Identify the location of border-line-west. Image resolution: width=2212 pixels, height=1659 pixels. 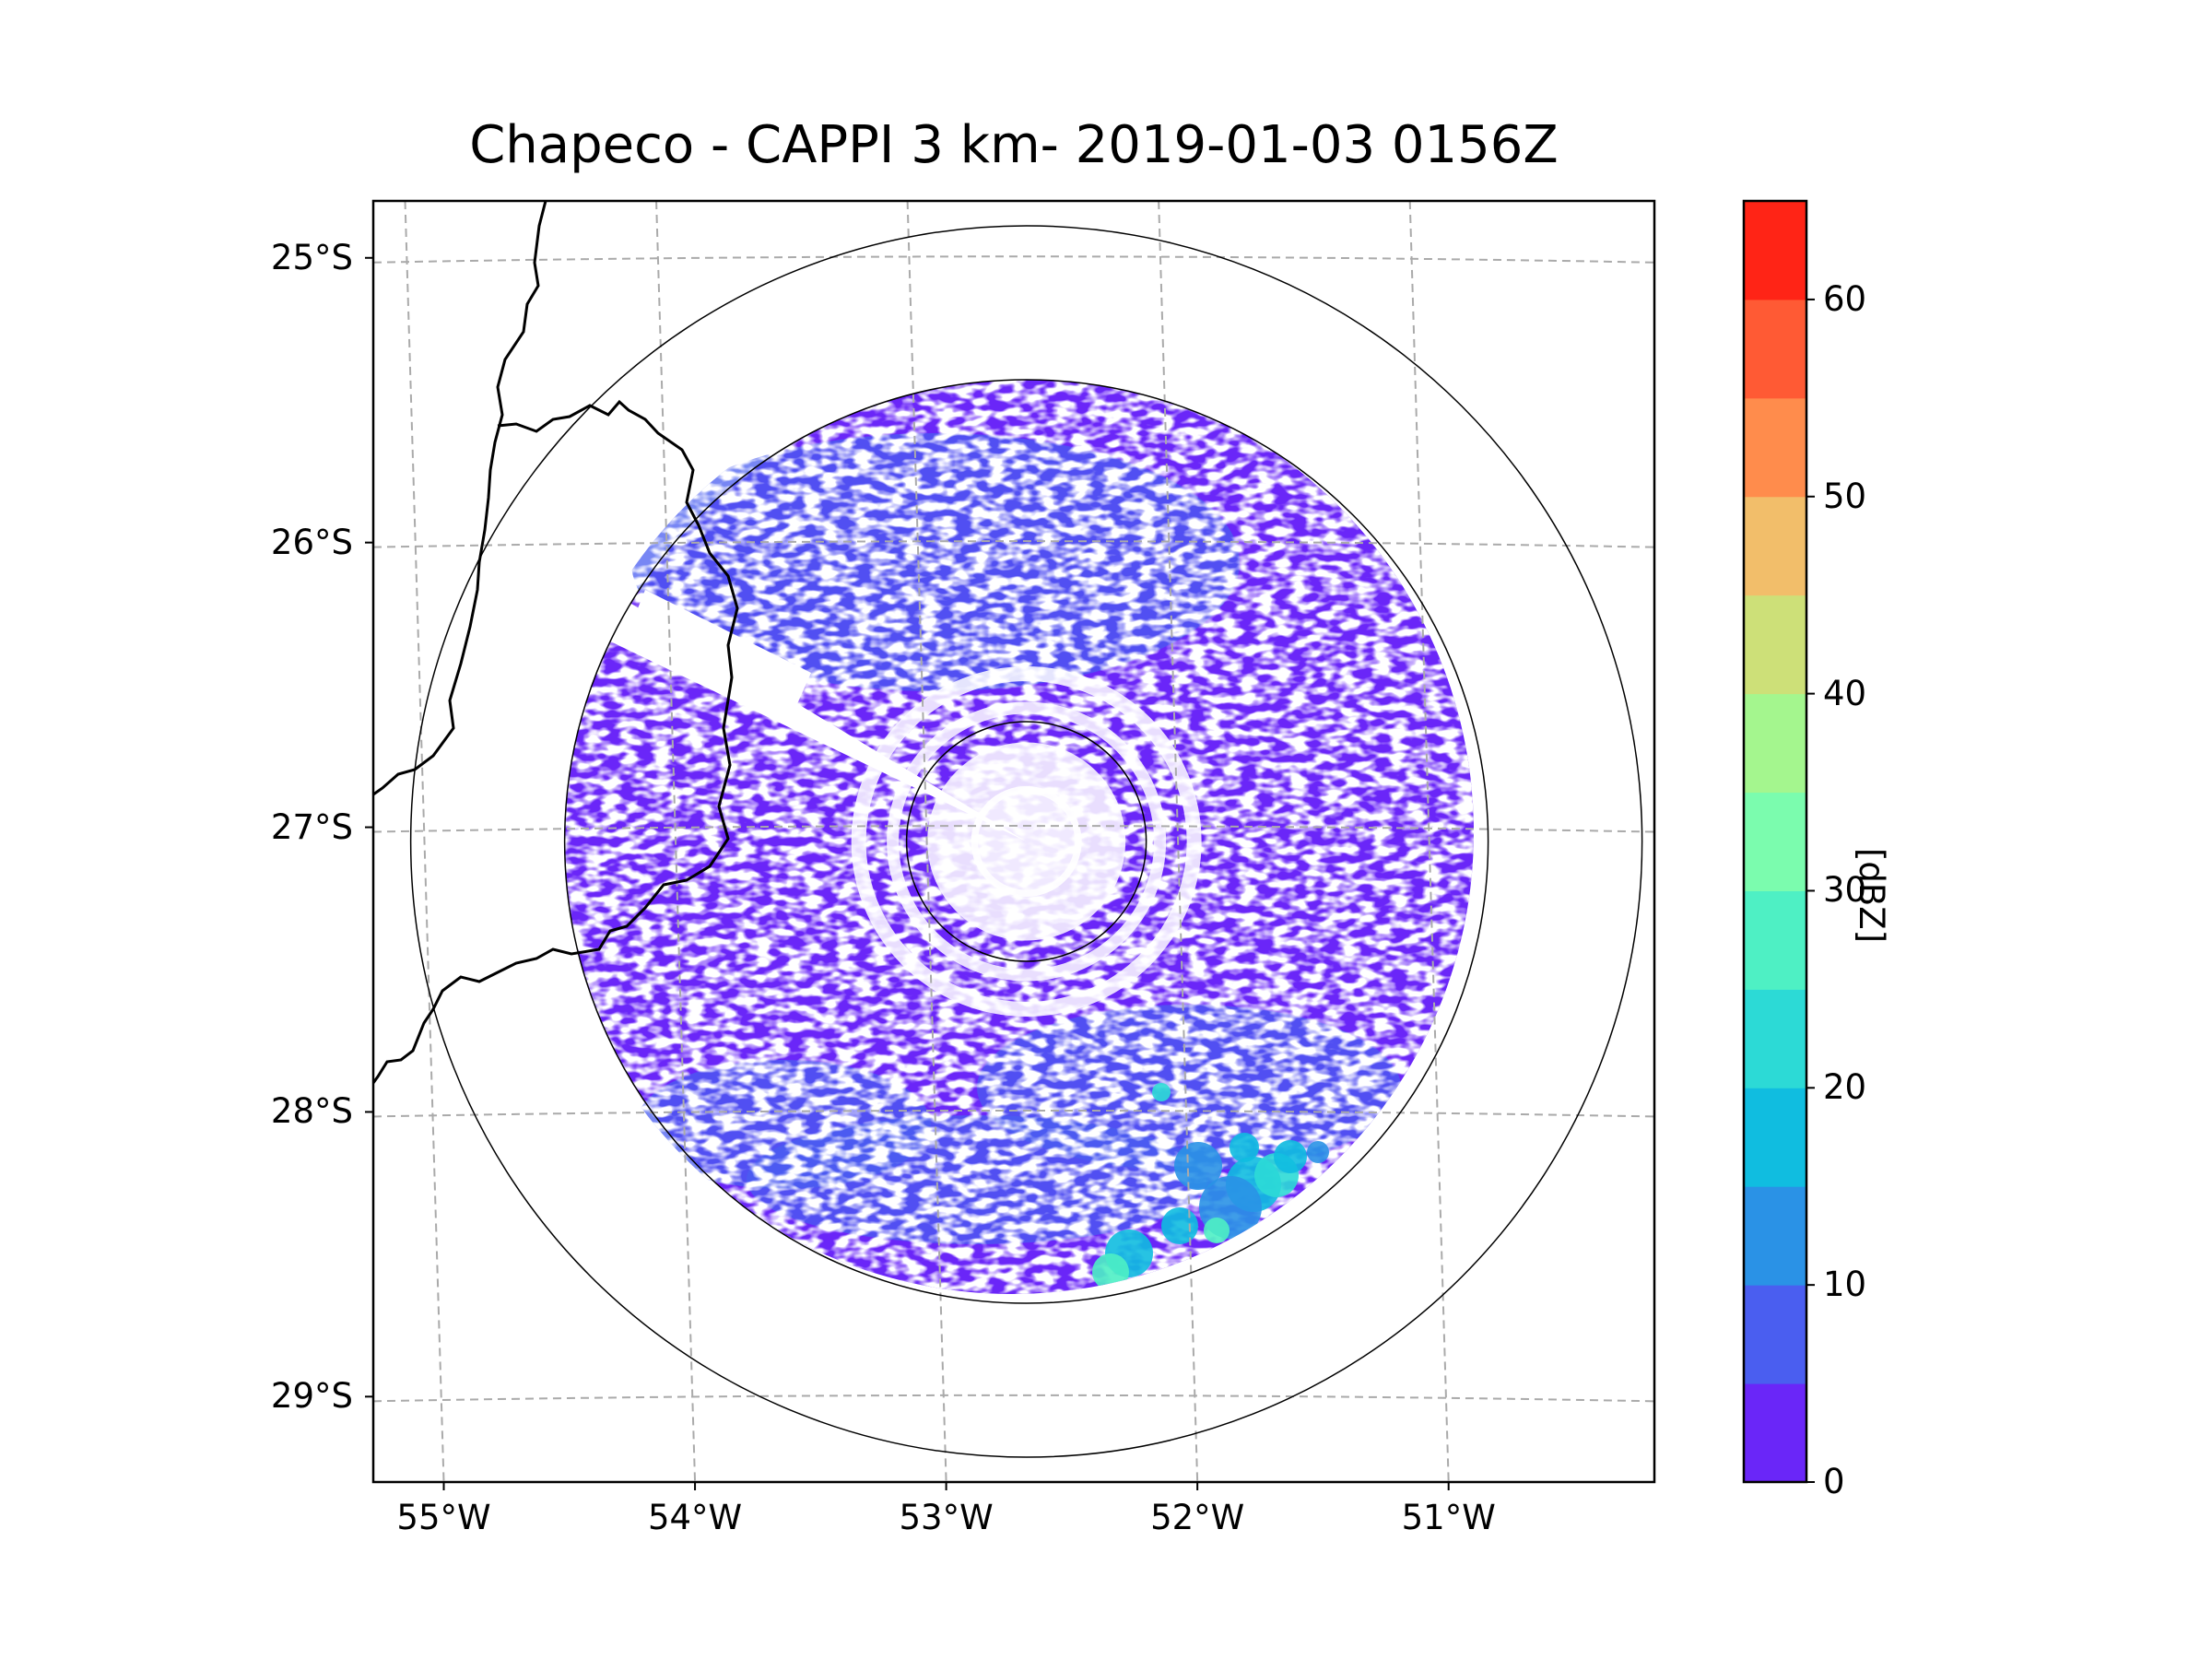
(460, 498).